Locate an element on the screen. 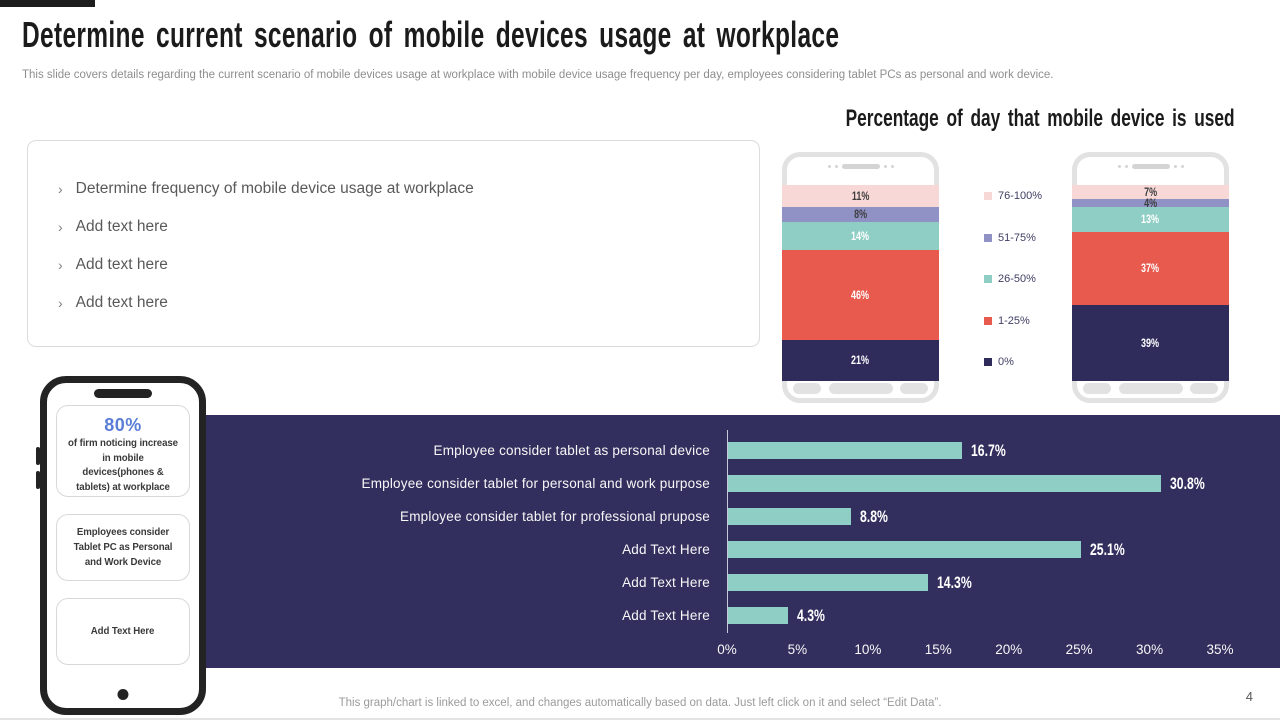 This screenshot has width=1280, height=720. stack-segment: 11% is located at coordinates (860, 196).